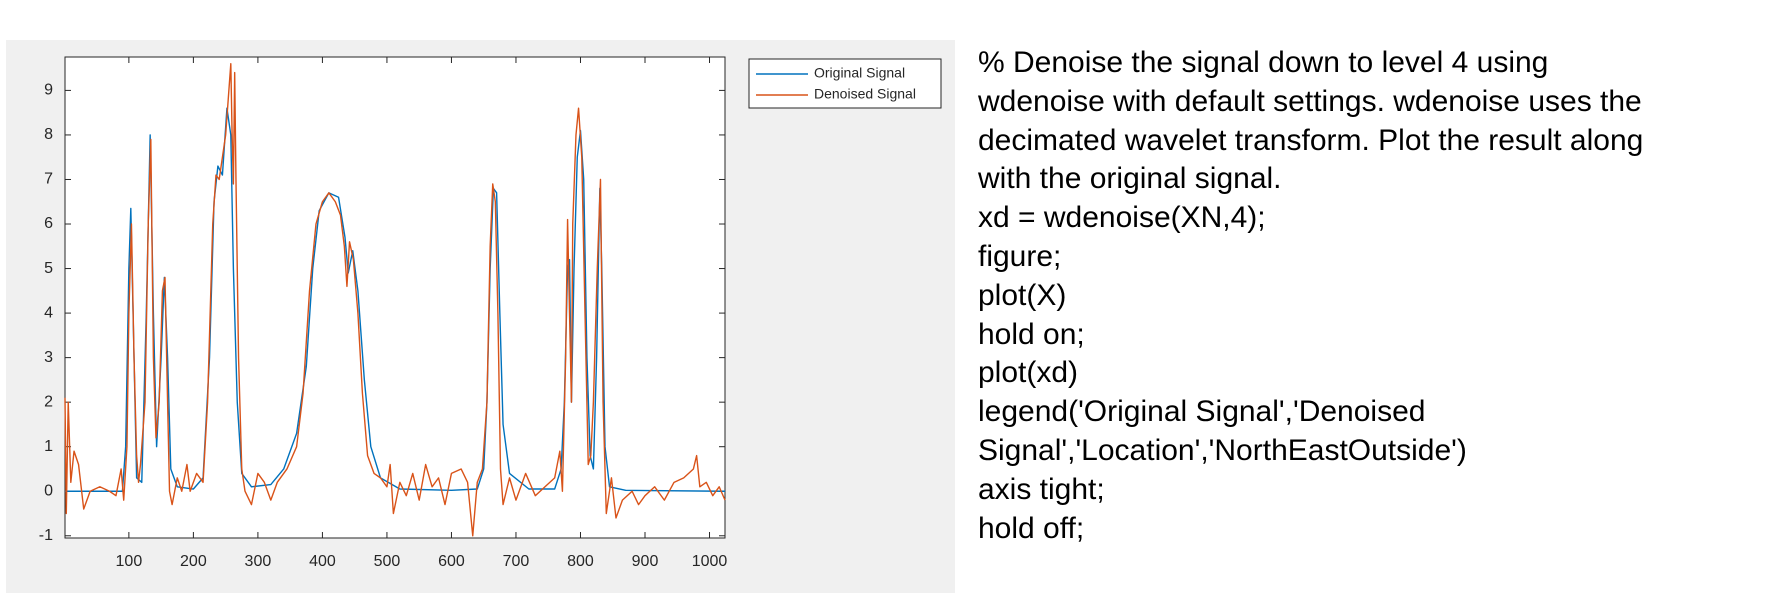  What do you see at coordinates (845, 83) in the screenshot?
I see `legend-box` at bounding box center [845, 83].